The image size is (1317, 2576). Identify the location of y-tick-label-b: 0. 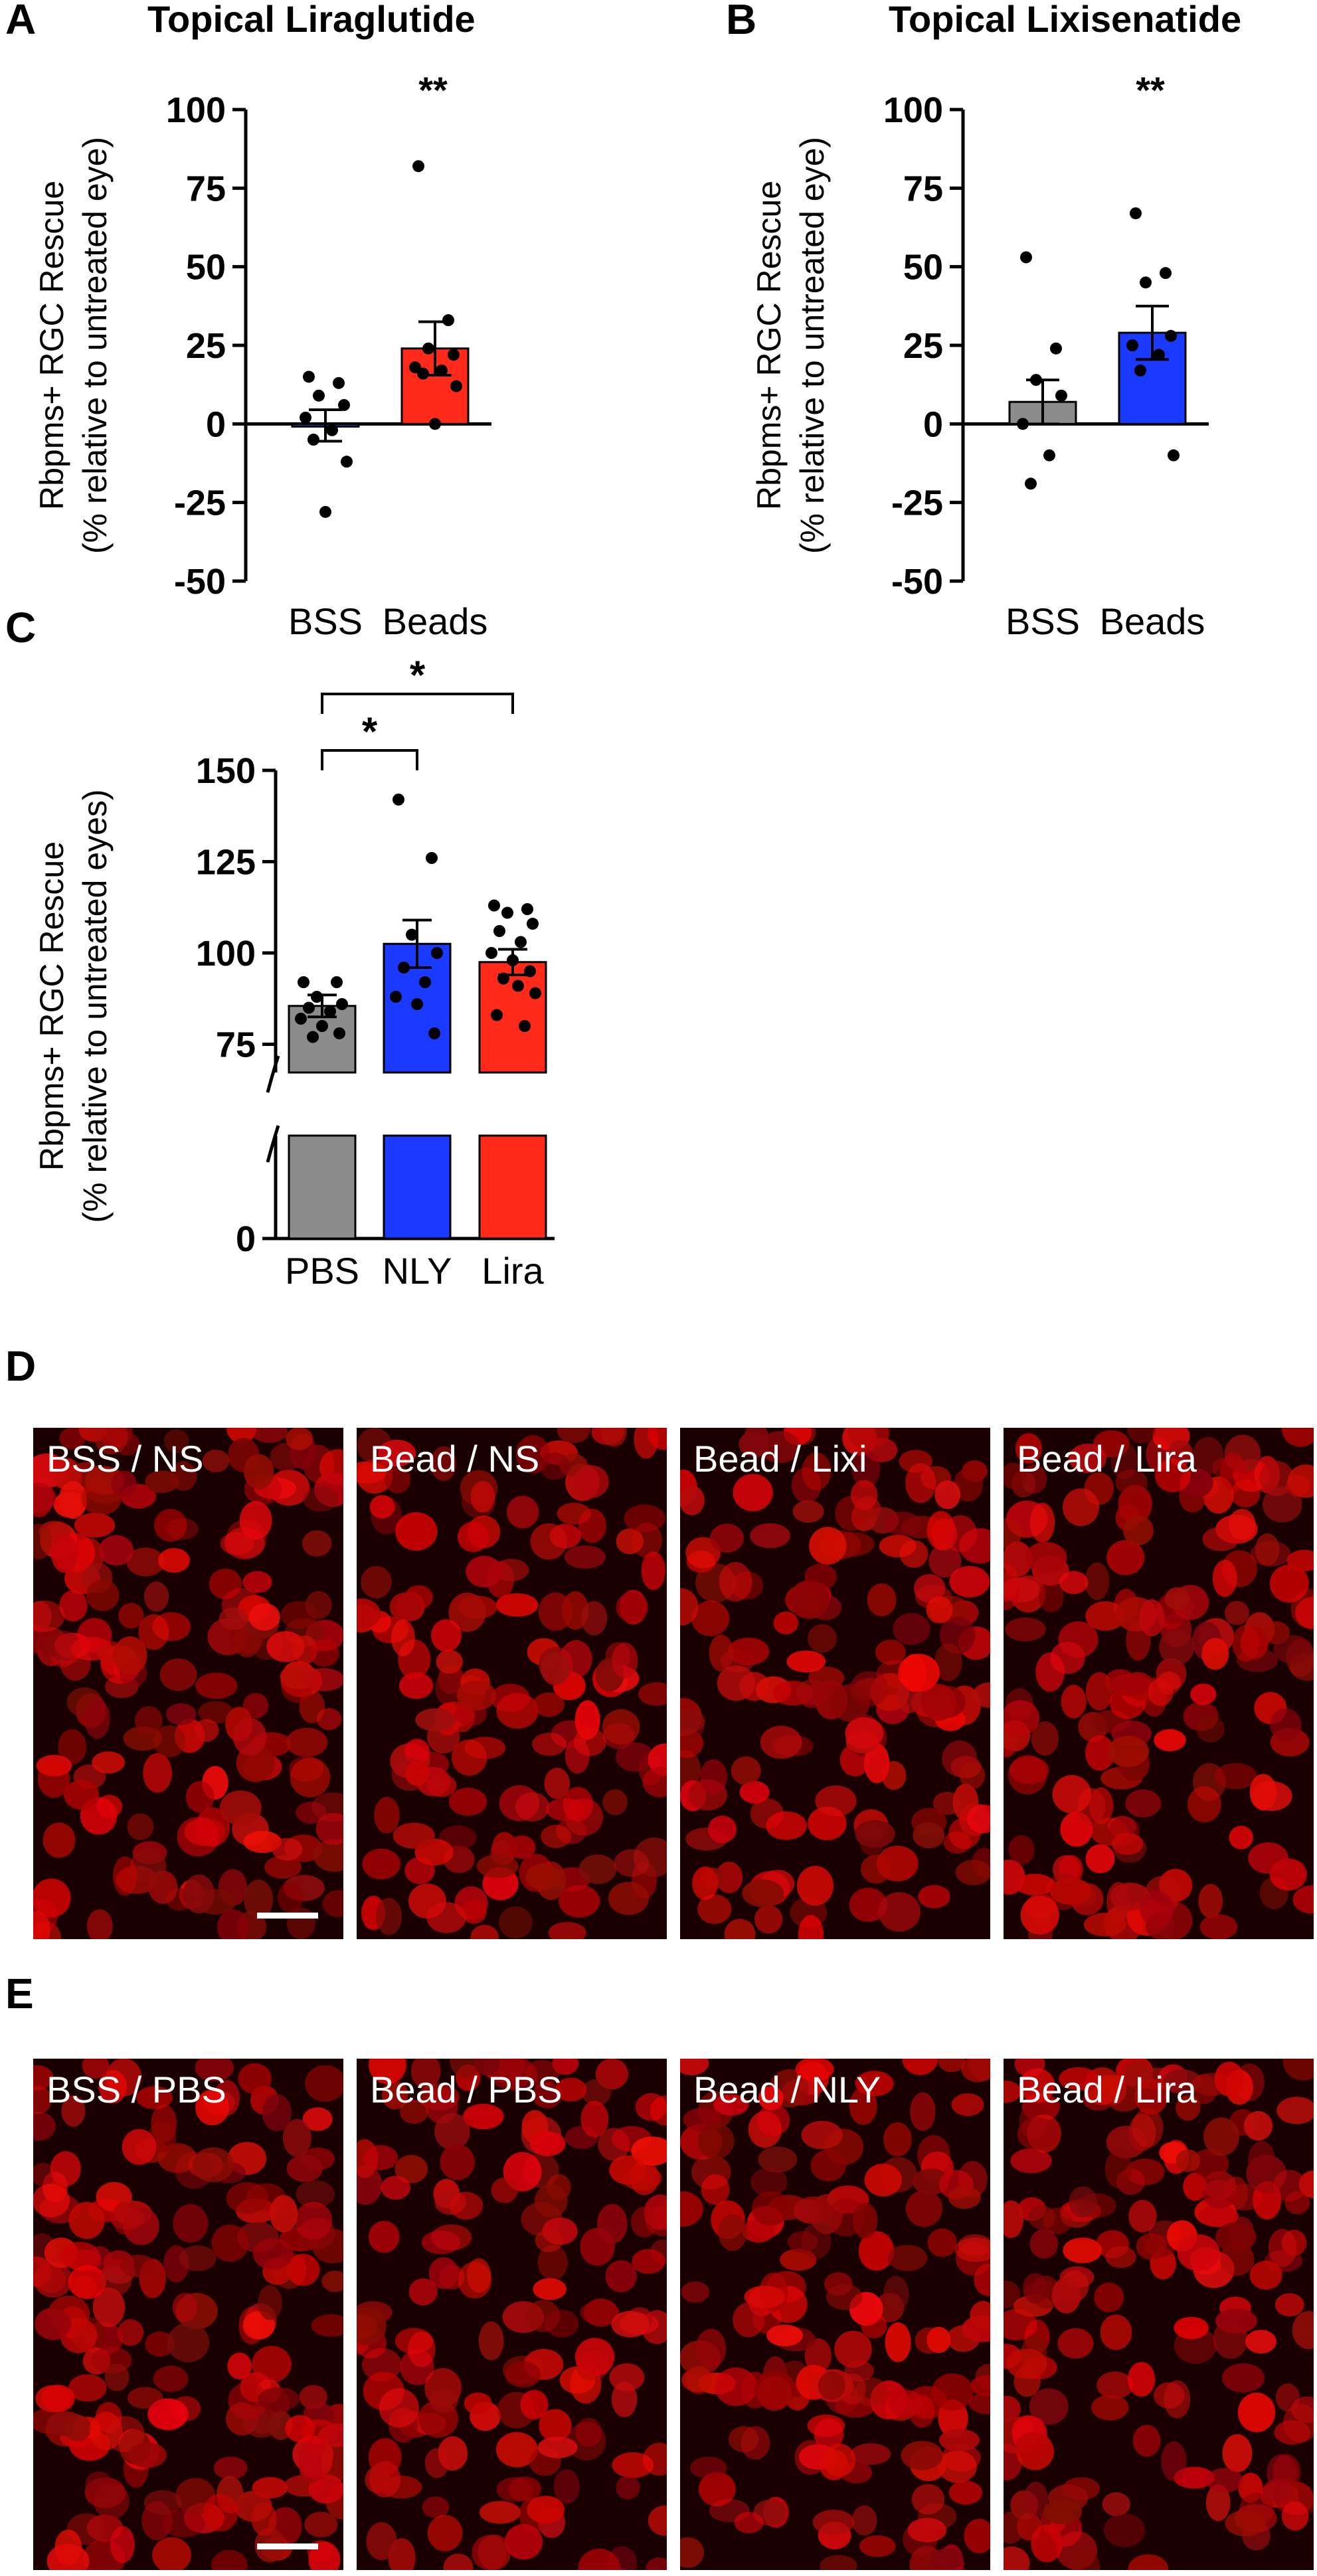
(933, 424).